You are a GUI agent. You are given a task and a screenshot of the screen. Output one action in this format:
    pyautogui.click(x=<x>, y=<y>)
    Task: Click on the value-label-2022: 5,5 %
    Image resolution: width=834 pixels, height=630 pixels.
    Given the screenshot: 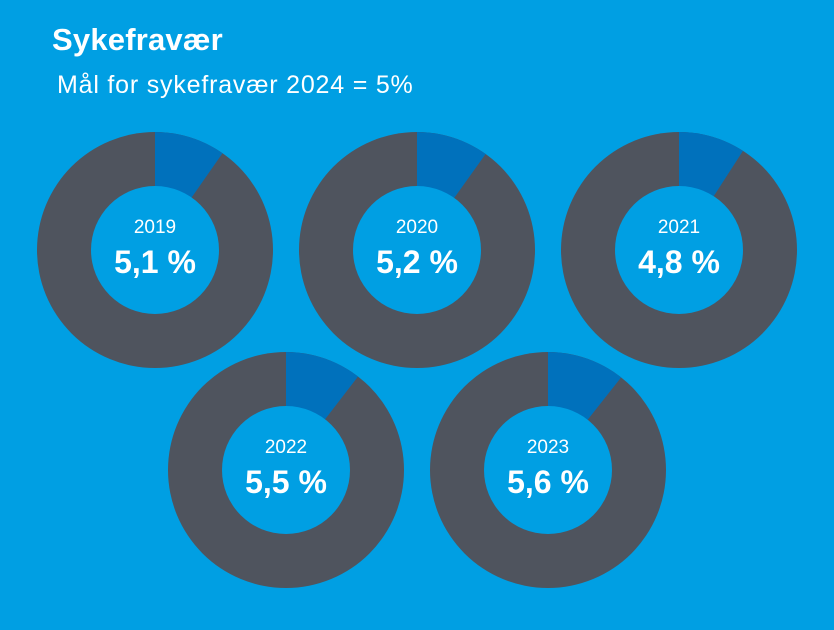 What is the action you would take?
    pyautogui.click(x=286, y=482)
    